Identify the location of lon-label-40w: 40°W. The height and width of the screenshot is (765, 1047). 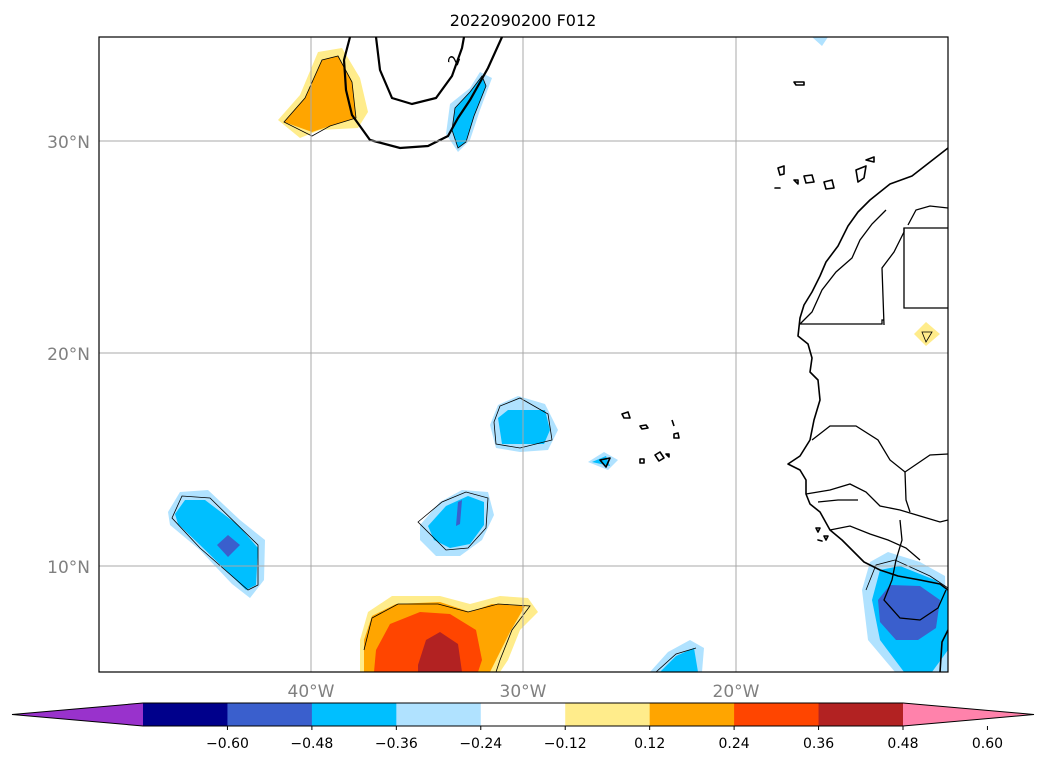
(311, 692).